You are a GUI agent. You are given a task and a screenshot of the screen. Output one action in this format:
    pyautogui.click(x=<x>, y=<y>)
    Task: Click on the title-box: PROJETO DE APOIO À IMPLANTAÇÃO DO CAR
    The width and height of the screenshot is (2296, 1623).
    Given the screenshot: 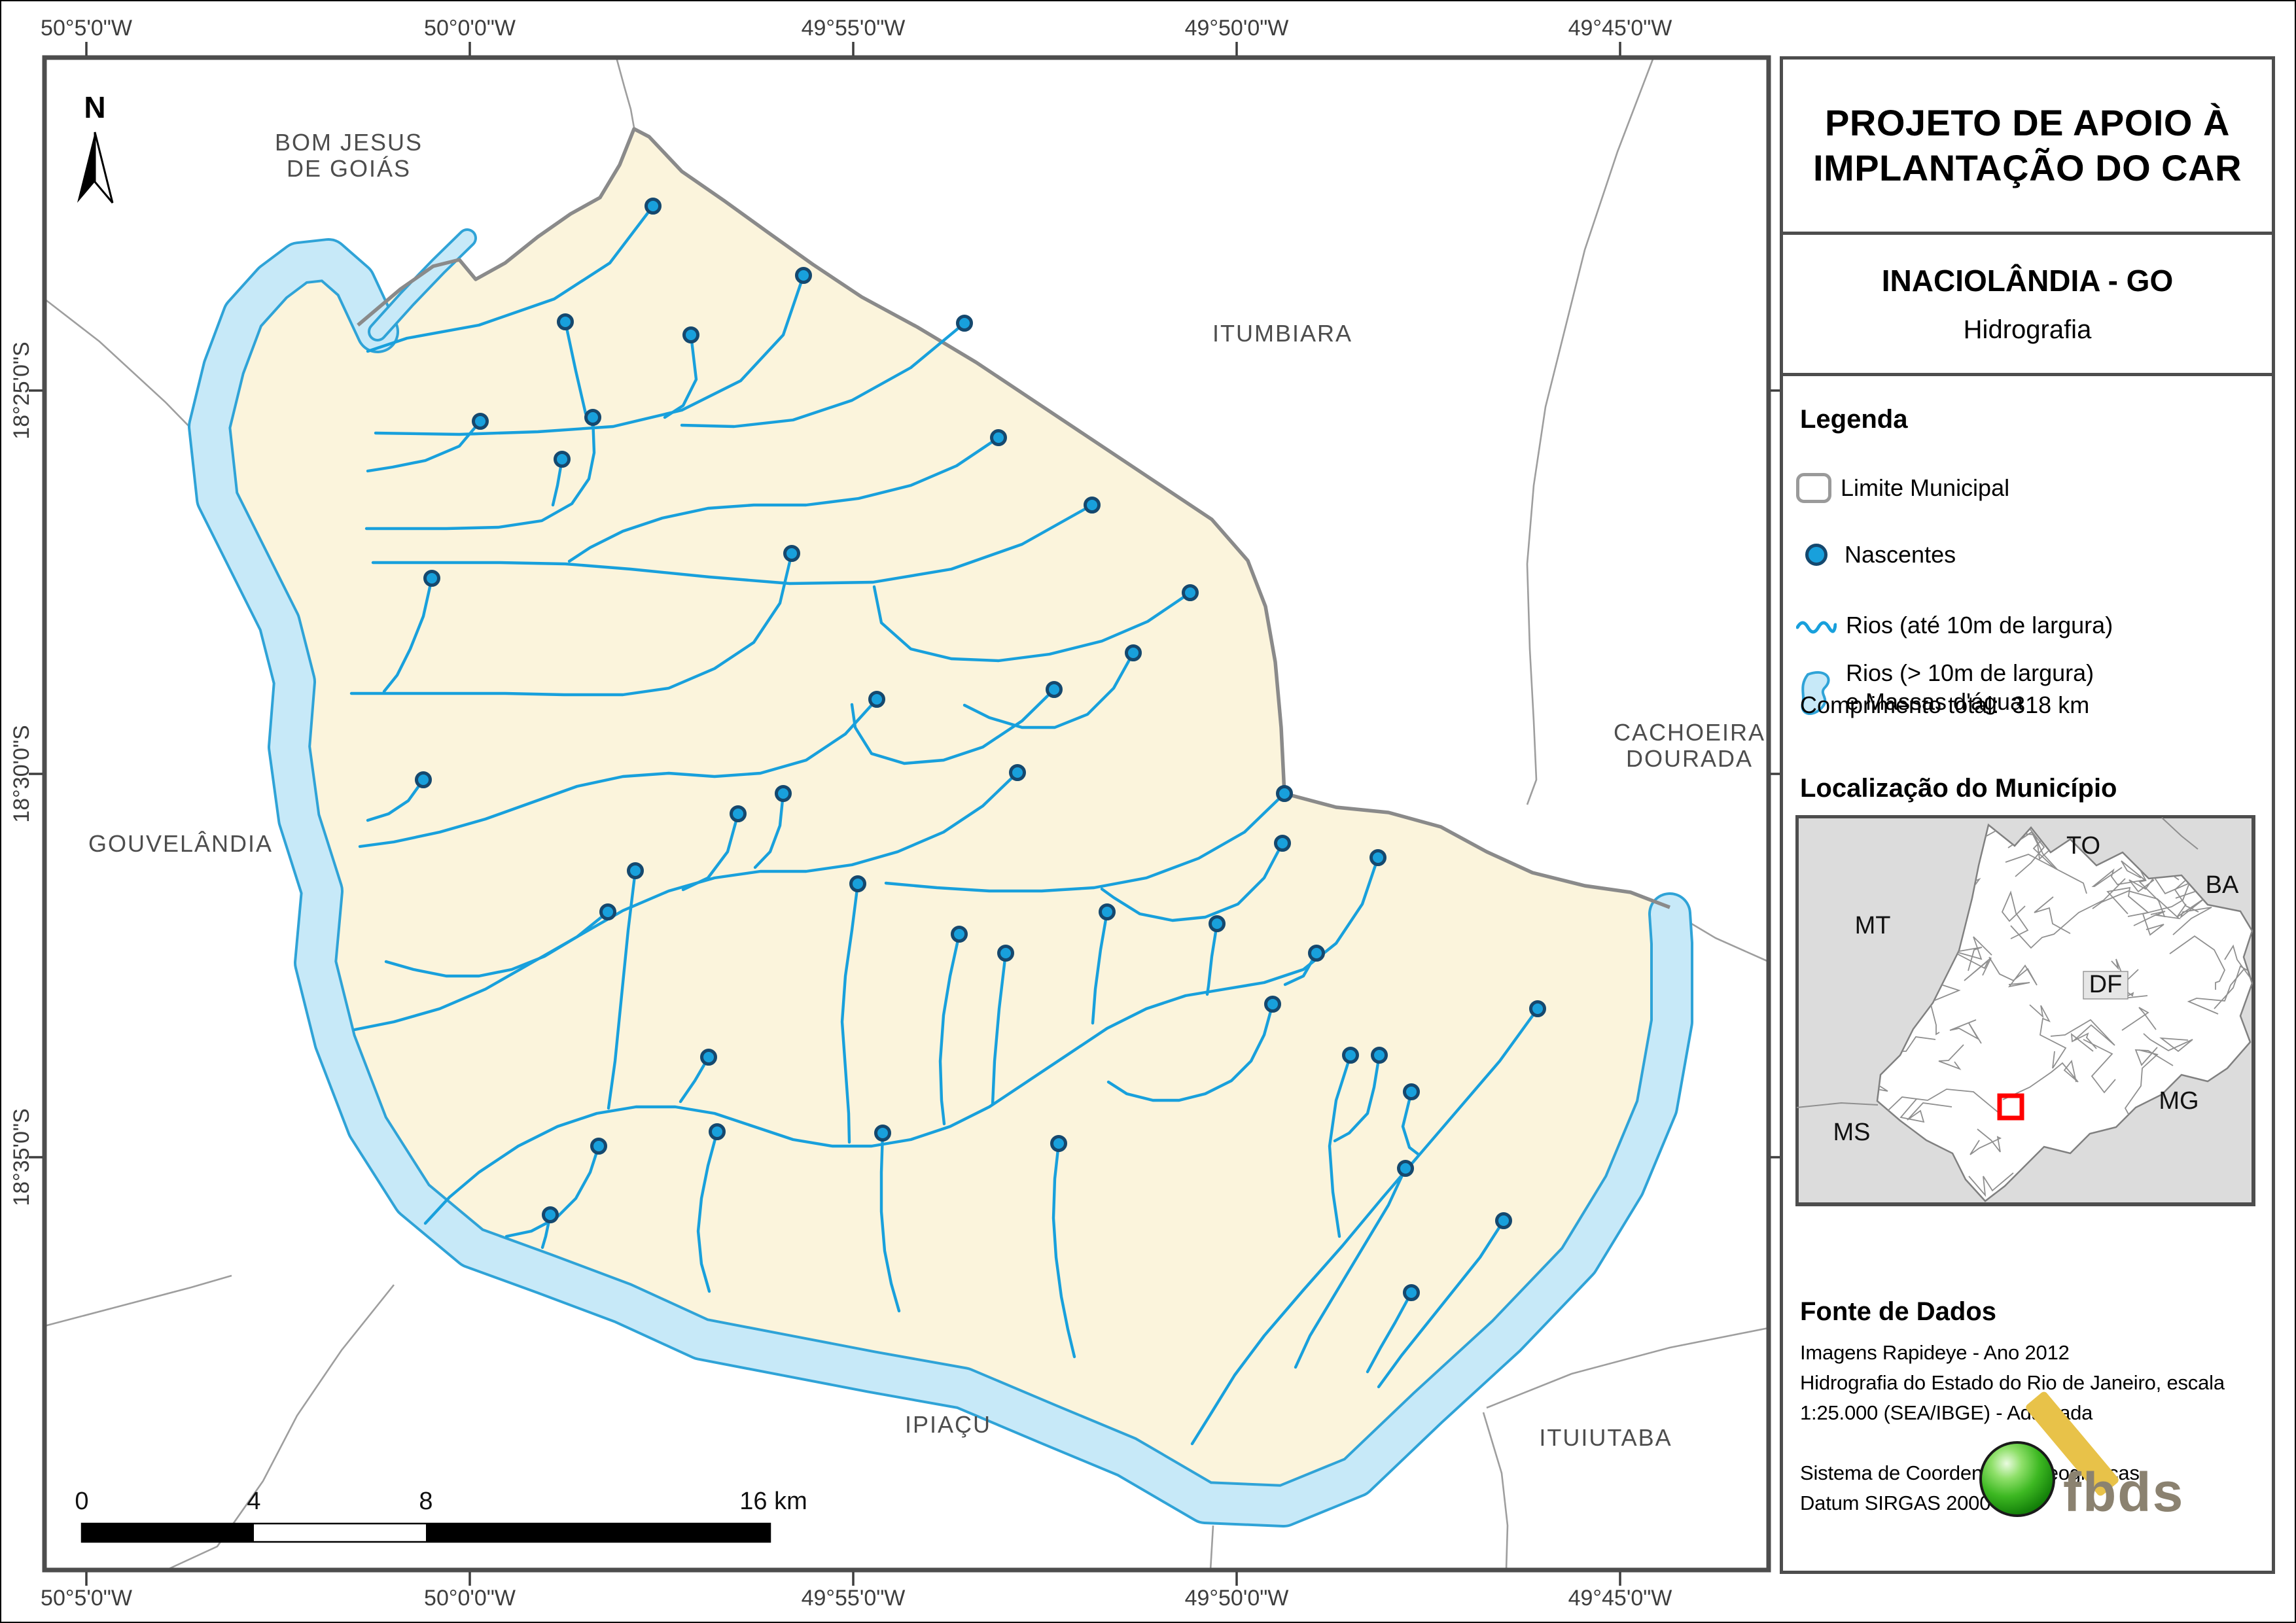 What is the action you would take?
    pyautogui.click(x=2027, y=146)
    